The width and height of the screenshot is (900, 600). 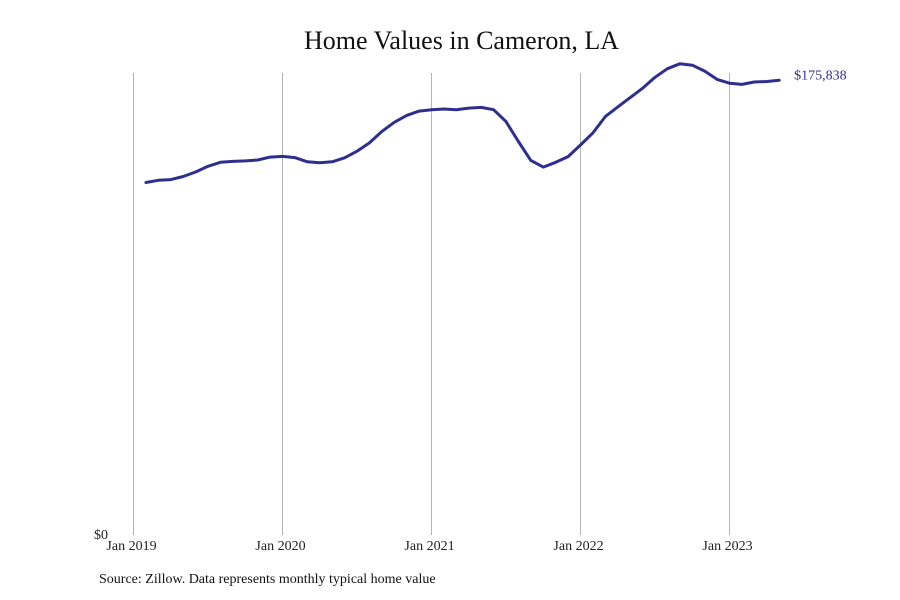 What do you see at coordinates (131, 546) in the screenshot?
I see `x-tick-label: Jan 2019` at bounding box center [131, 546].